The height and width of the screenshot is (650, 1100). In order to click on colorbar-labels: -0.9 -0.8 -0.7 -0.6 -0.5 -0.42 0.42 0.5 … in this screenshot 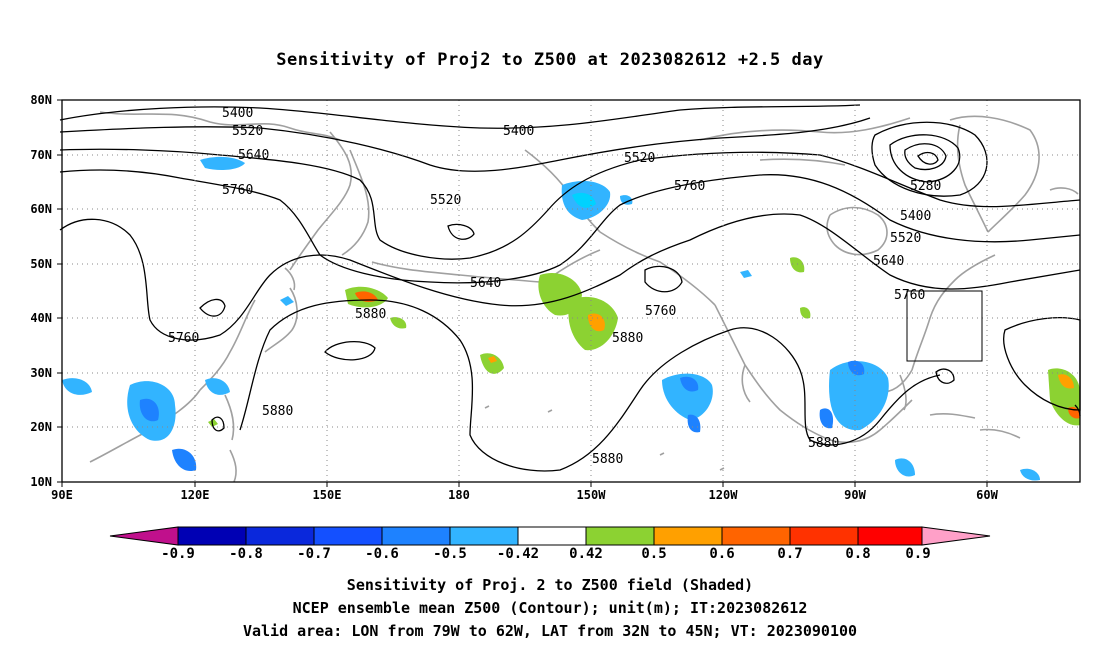, I will do `click(546, 554)`.